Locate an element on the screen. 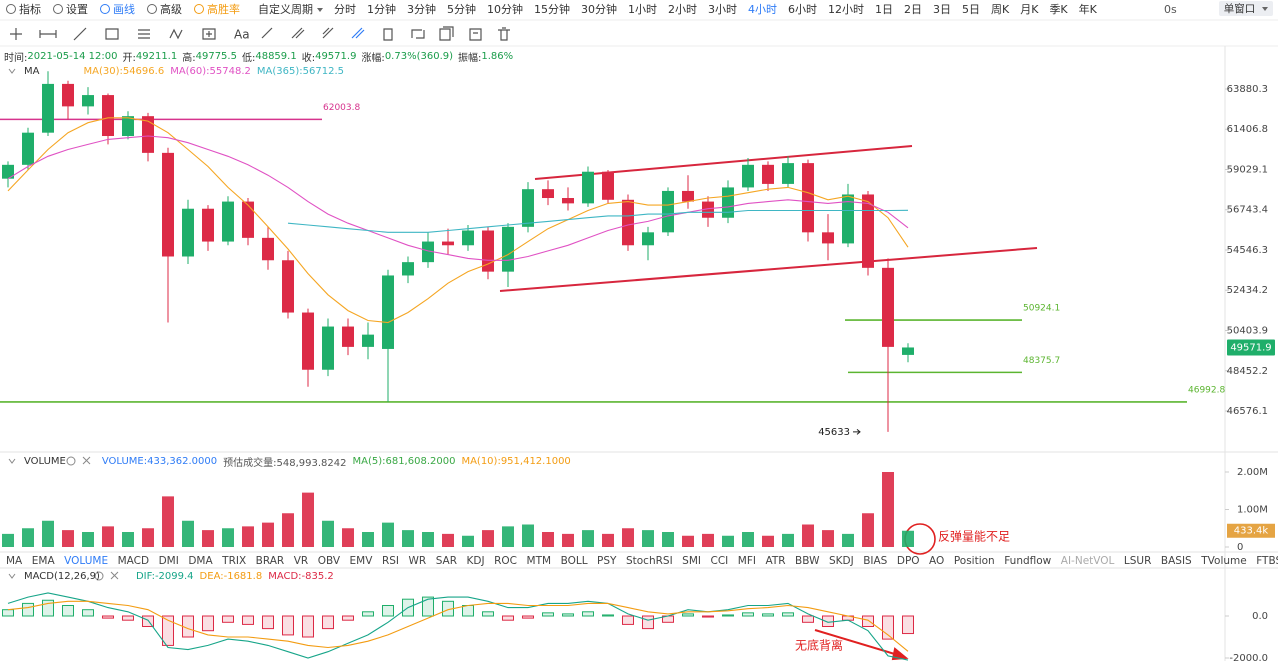  indicator-tab: MTM is located at coordinates (539, 560).